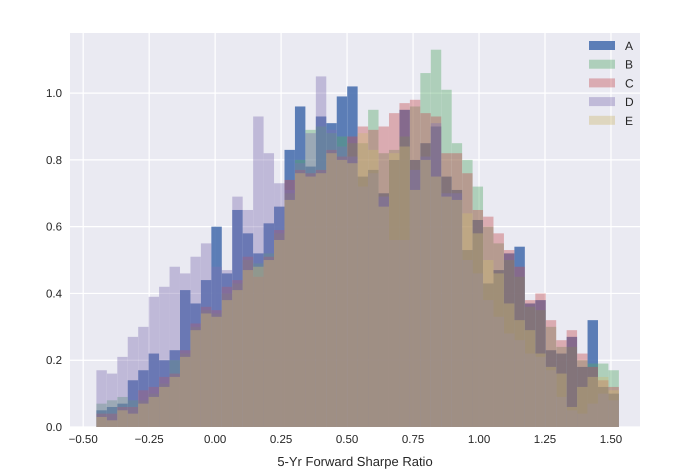 Image resolution: width=690 pixels, height=476 pixels. What do you see at coordinates (545, 440) in the screenshot?
I see `x-tick-label: 1.25` at bounding box center [545, 440].